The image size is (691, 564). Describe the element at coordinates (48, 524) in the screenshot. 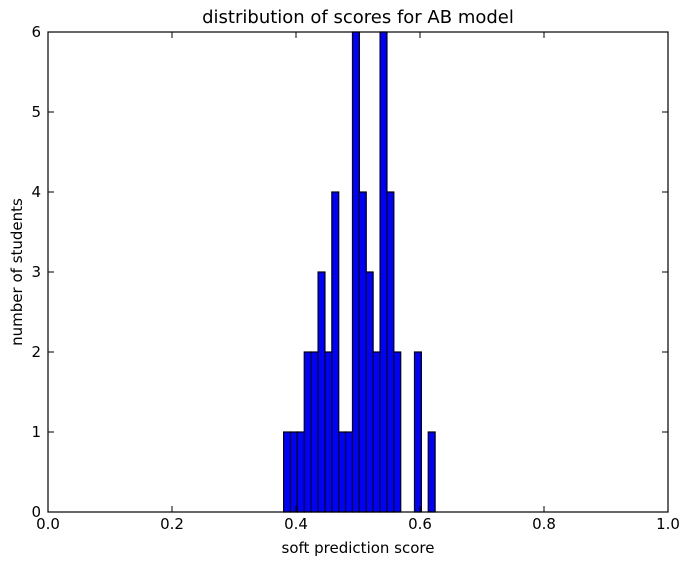

I see `x-tick-label: 0.0` at that location.